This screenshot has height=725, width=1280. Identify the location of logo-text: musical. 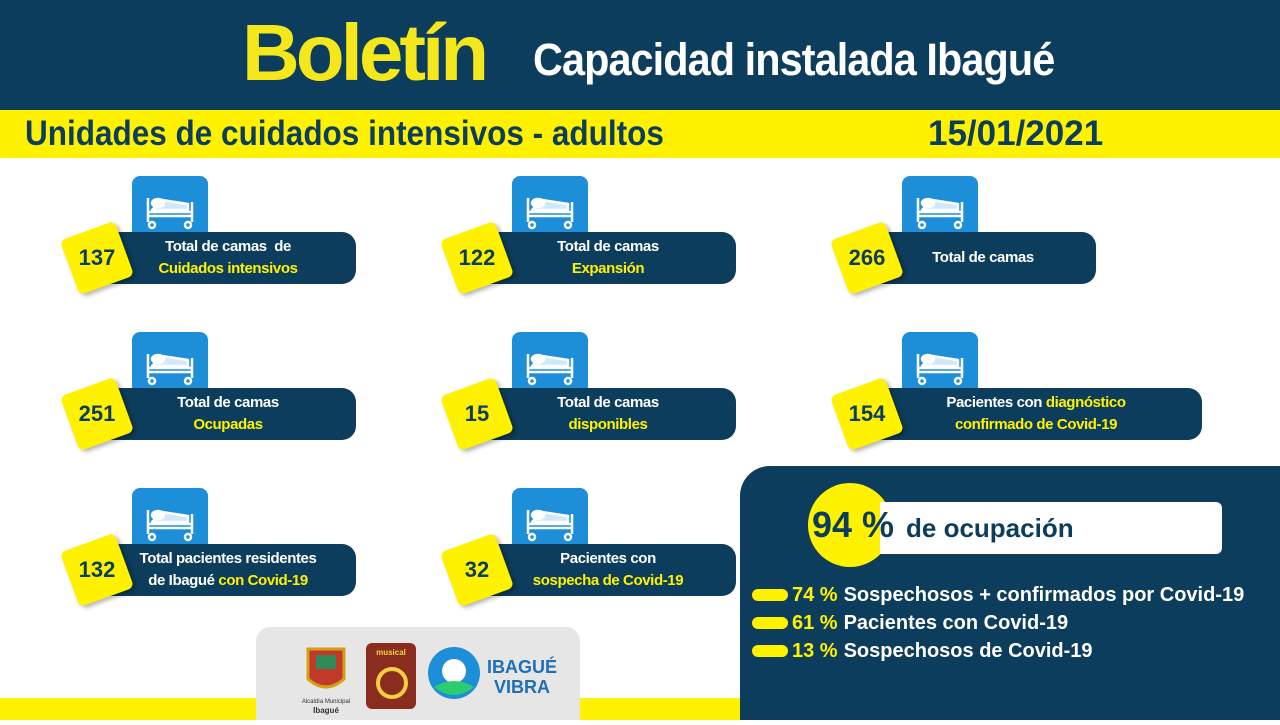
(391, 652).